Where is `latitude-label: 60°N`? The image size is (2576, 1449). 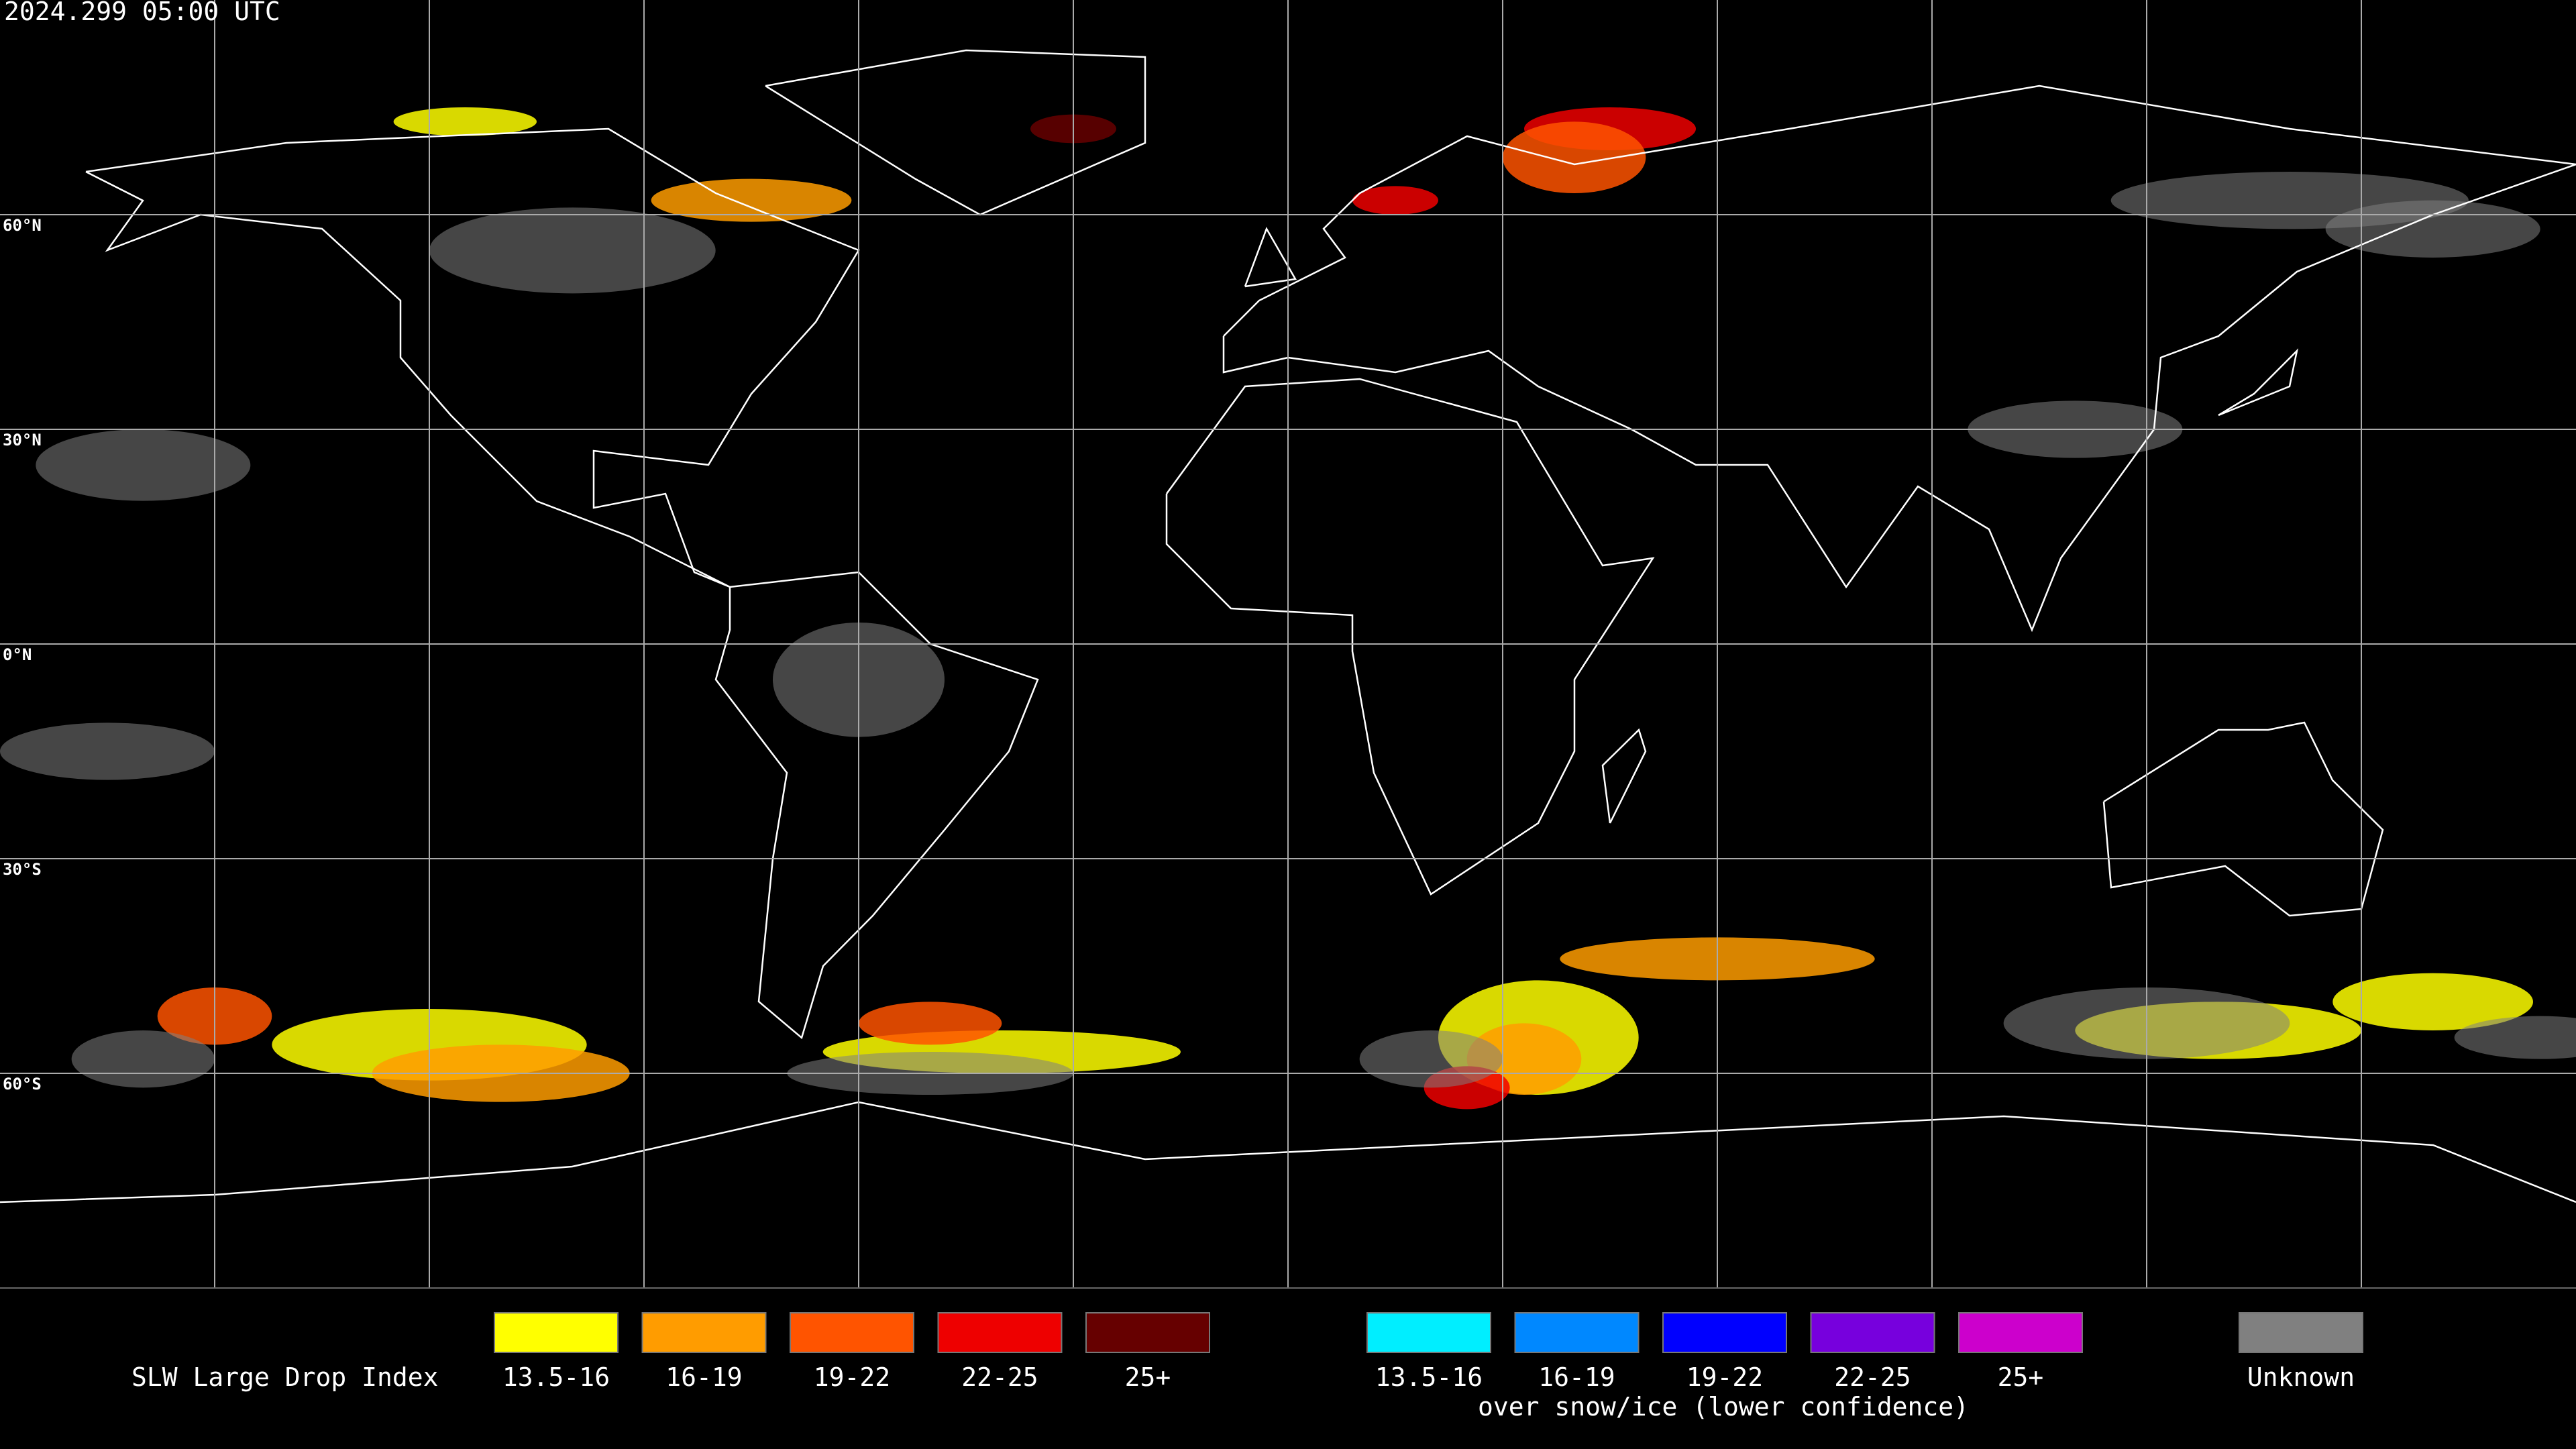 latitude-label: 60°N is located at coordinates (22, 225).